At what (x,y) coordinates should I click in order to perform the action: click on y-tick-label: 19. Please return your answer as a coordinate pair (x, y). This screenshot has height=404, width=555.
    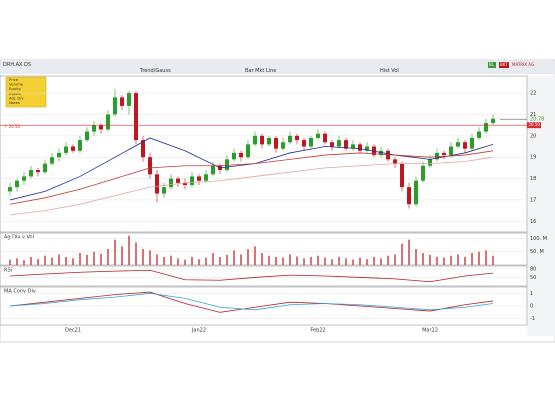
    Looking at the image, I should click on (533, 158).